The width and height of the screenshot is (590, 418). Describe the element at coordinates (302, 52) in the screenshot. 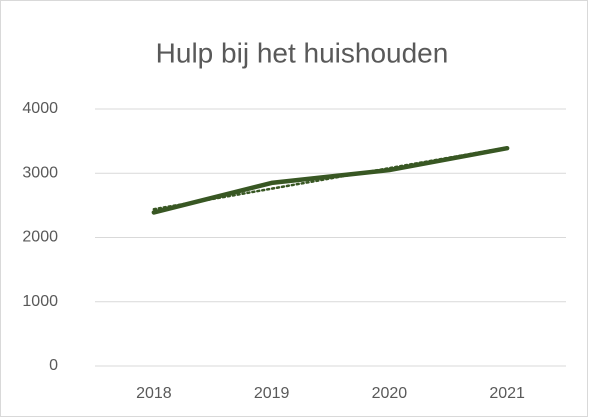

I see `chart-title: Hulp bij het huishouden` at that location.